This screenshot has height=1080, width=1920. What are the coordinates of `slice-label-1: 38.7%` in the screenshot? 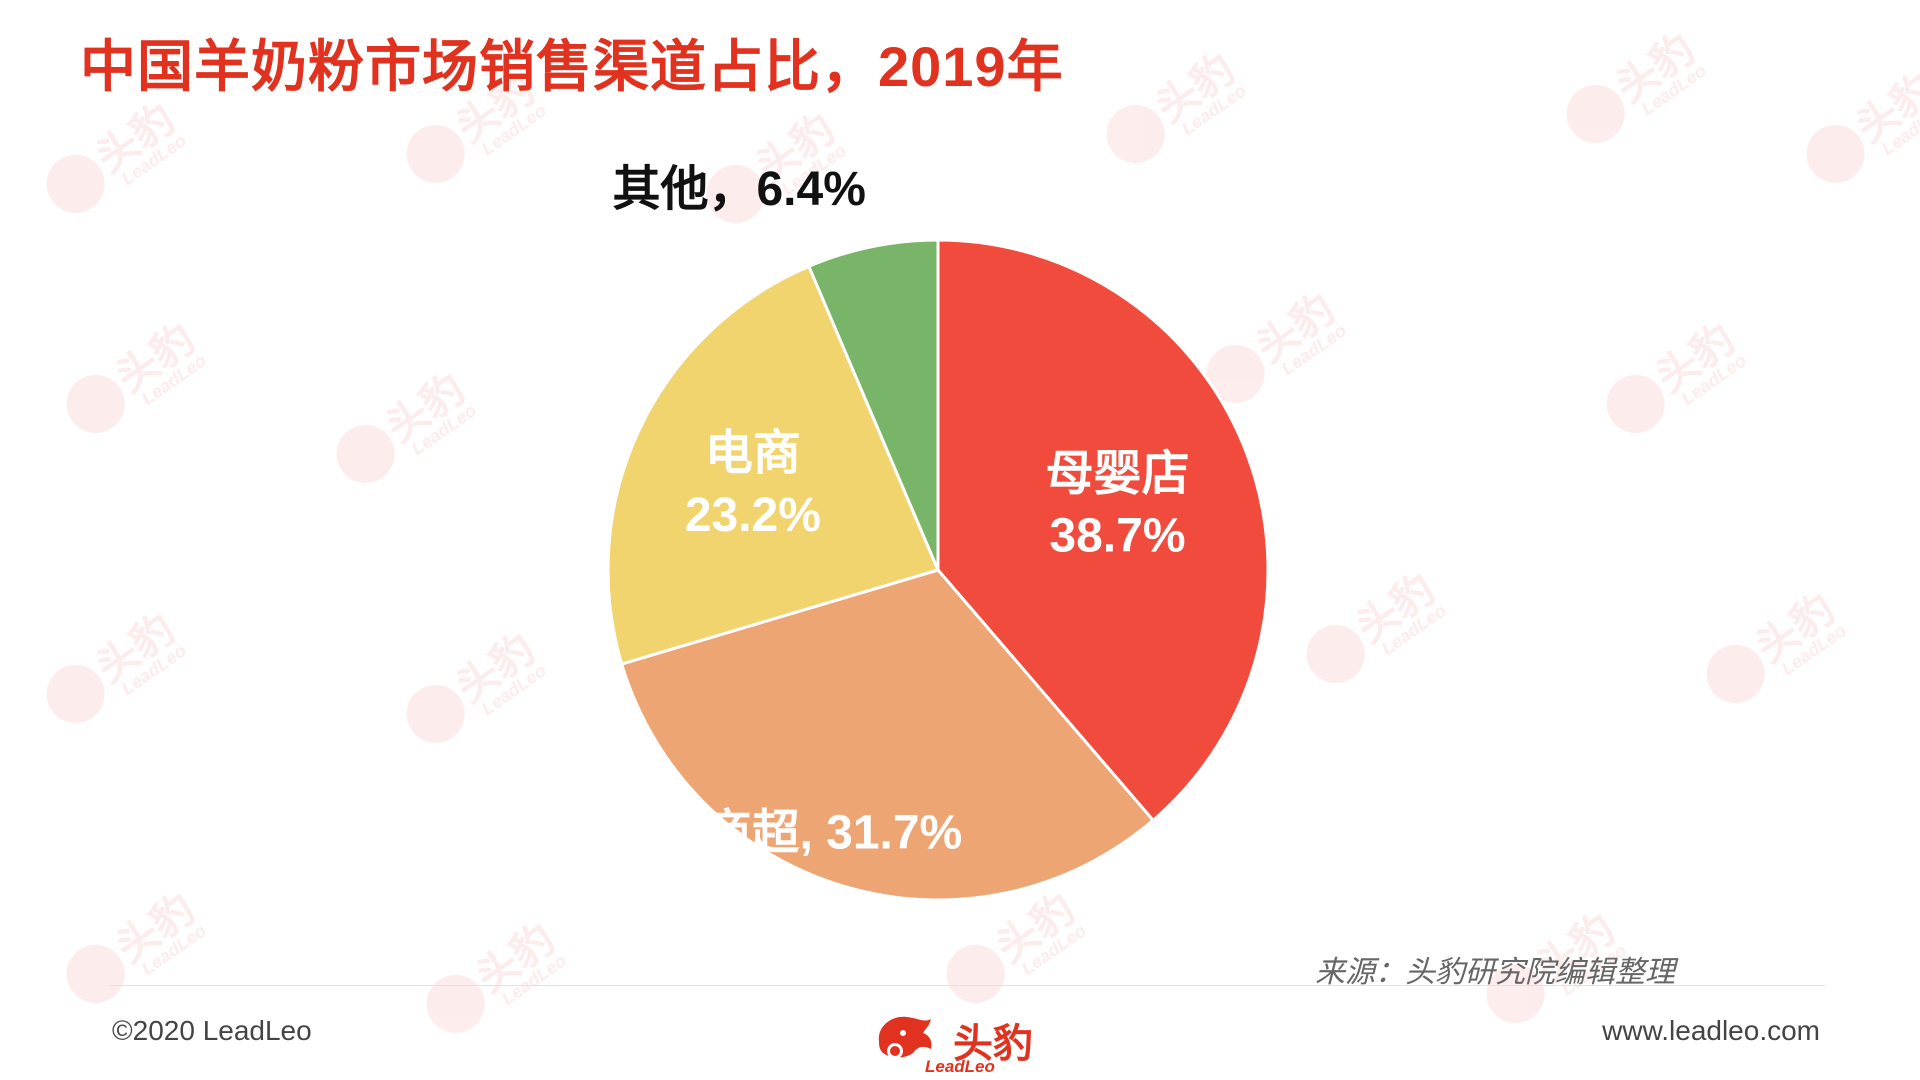 It's located at (1117, 535).